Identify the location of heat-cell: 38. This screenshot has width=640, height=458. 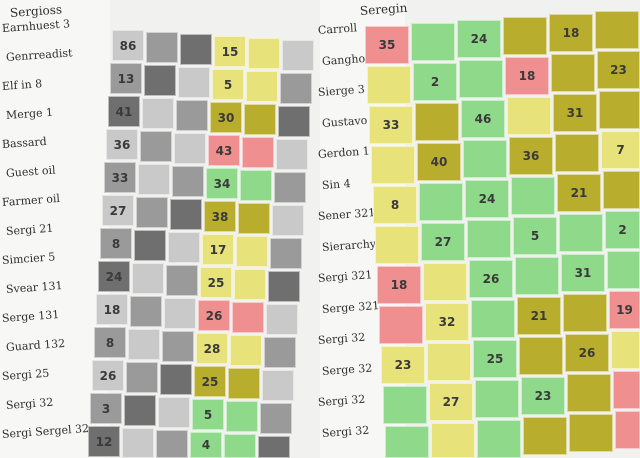
(220, 216).